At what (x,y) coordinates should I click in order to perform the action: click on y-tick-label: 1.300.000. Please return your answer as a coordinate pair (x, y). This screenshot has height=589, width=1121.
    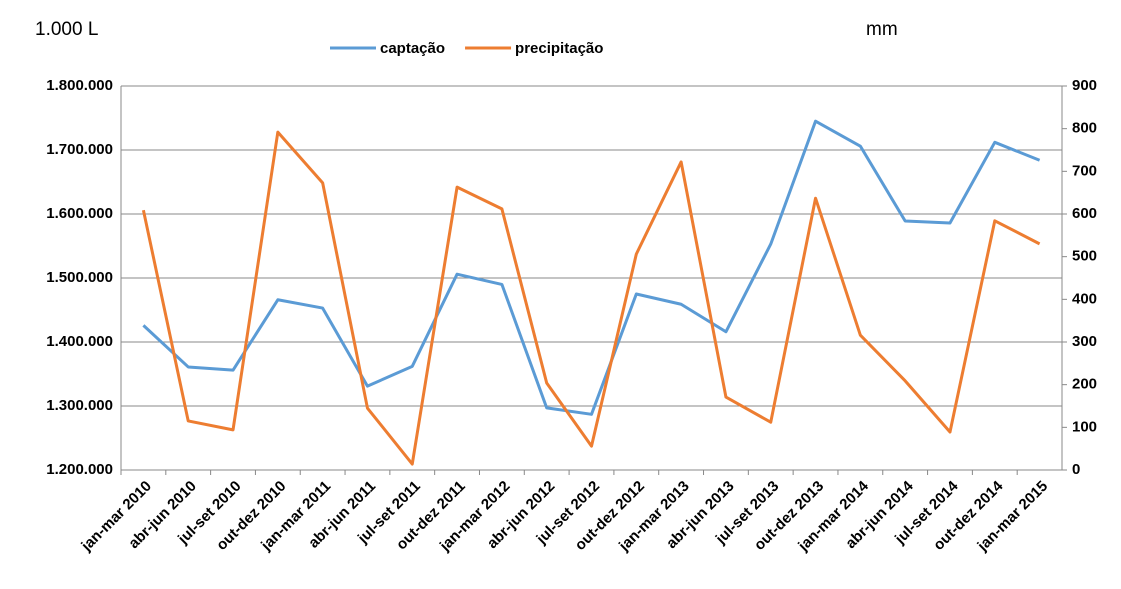
    Looking at the image, I should click on (79, 405).